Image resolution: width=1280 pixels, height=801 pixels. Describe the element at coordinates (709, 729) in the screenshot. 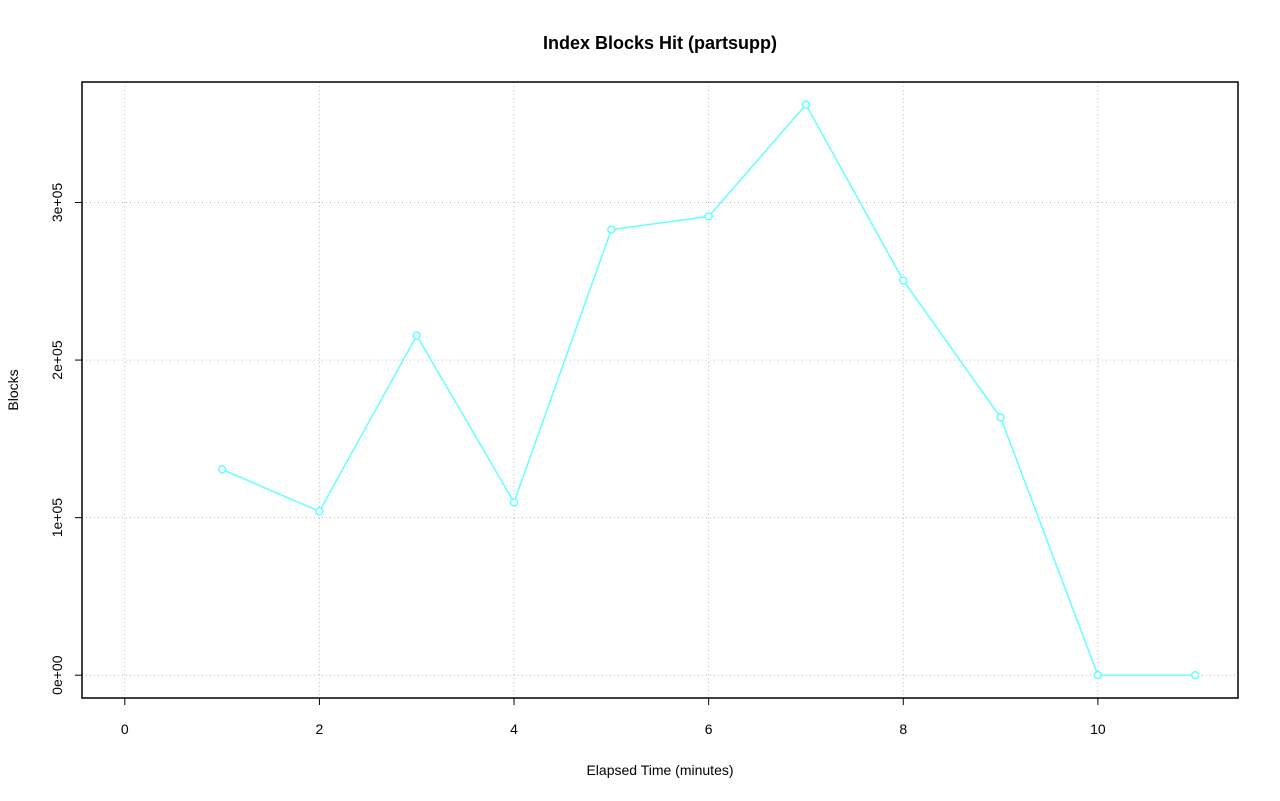

I see `x-tick-label: 6` at that location.